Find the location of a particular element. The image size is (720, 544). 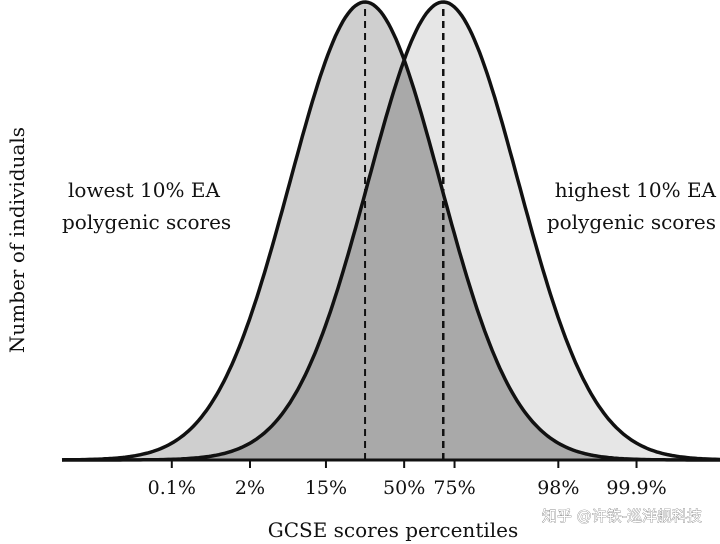

x-tick-label: 99.9% is located at coordinates (636, 488).